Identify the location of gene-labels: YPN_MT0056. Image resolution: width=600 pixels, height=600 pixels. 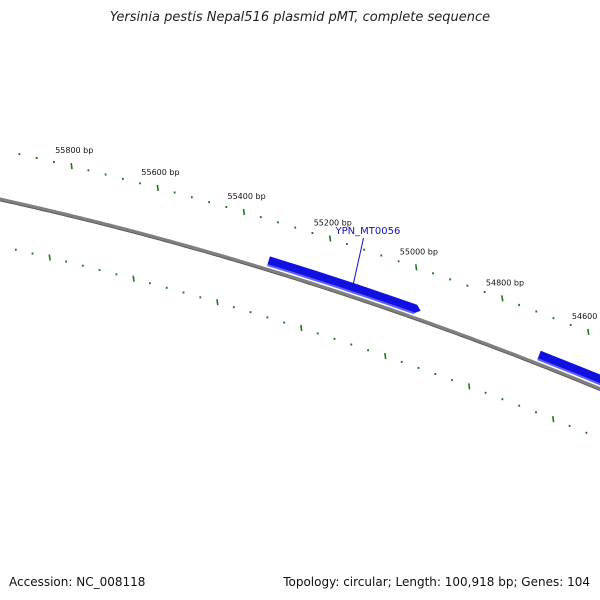
(368, 255).